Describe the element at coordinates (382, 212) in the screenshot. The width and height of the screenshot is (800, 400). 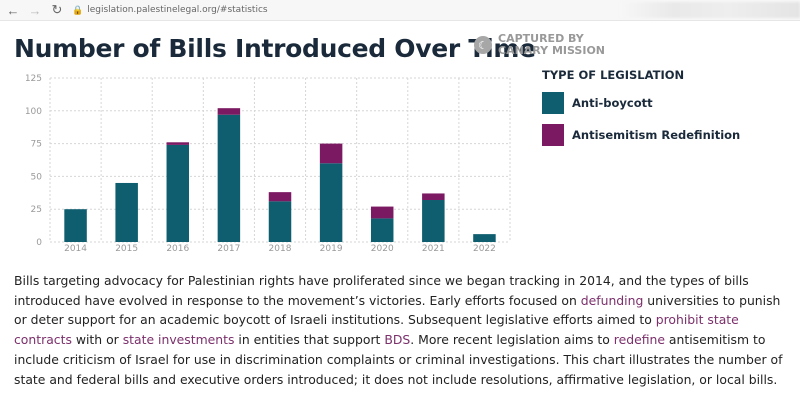
I see `bar-antisemitism-redefinition-2020` at that location.